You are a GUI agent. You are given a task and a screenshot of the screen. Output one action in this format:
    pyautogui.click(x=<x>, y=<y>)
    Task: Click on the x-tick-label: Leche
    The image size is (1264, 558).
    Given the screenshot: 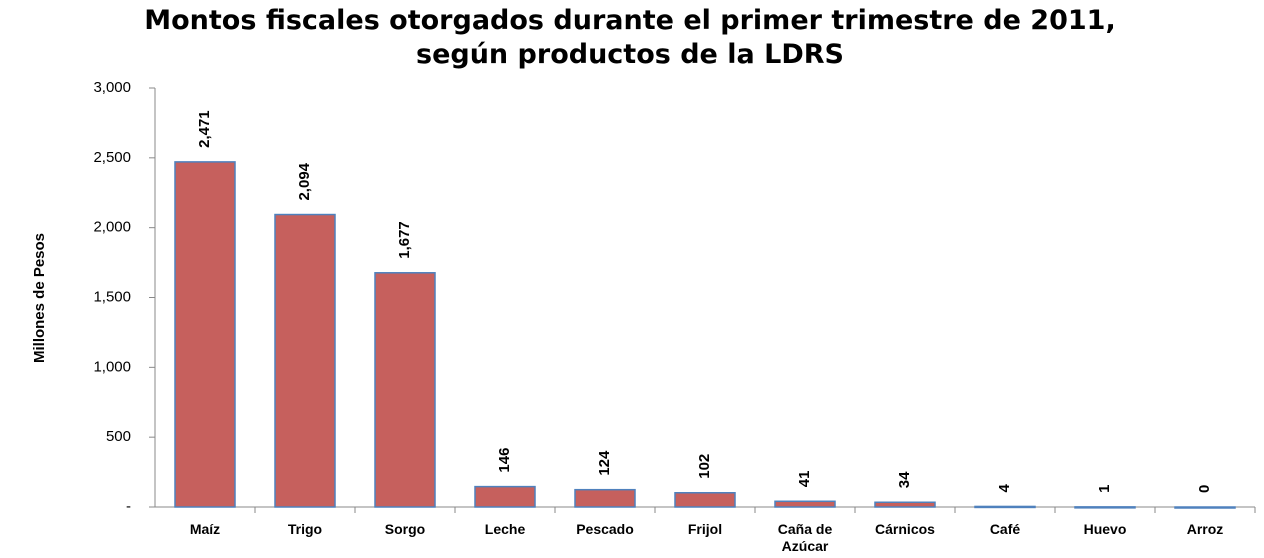 What is the action you would take?
    pyautogui.click(x=505, y=529)
    